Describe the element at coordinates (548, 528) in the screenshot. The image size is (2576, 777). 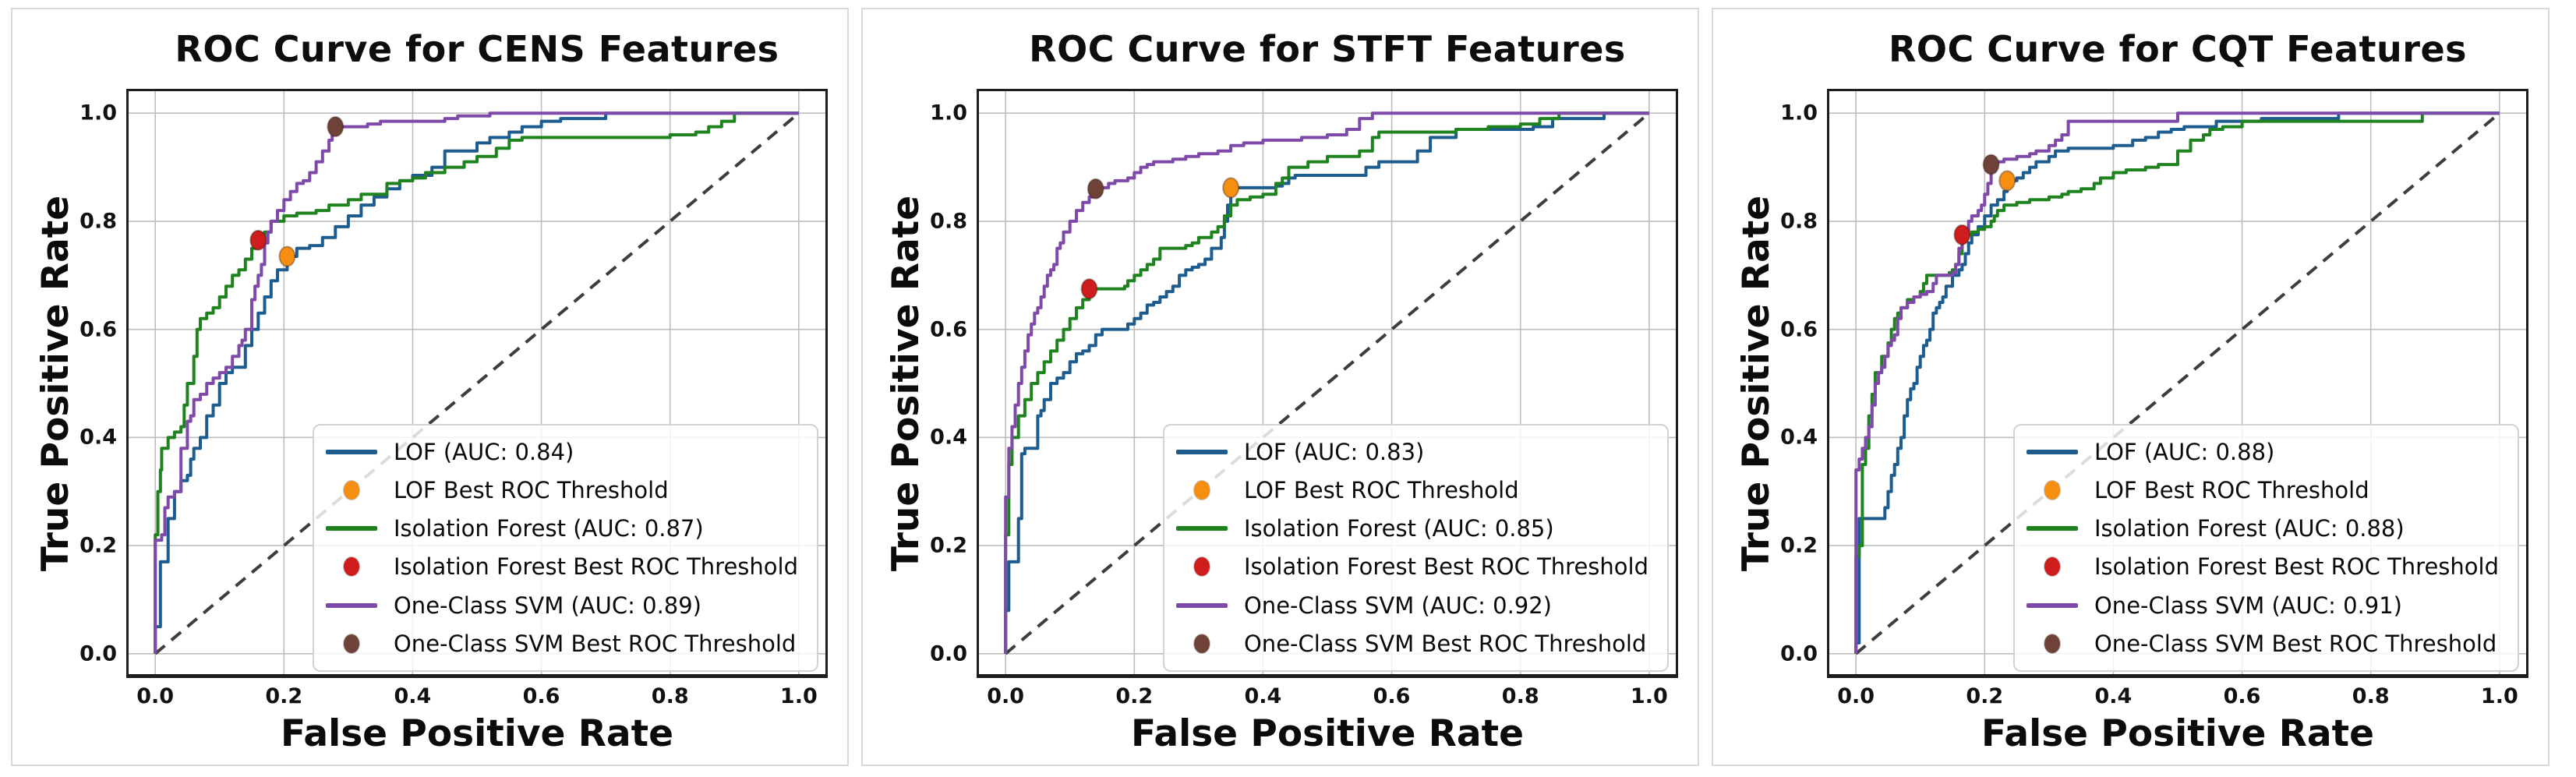
I see `legend-label: Isolation Forest (AUC: 0.87)` at that location.